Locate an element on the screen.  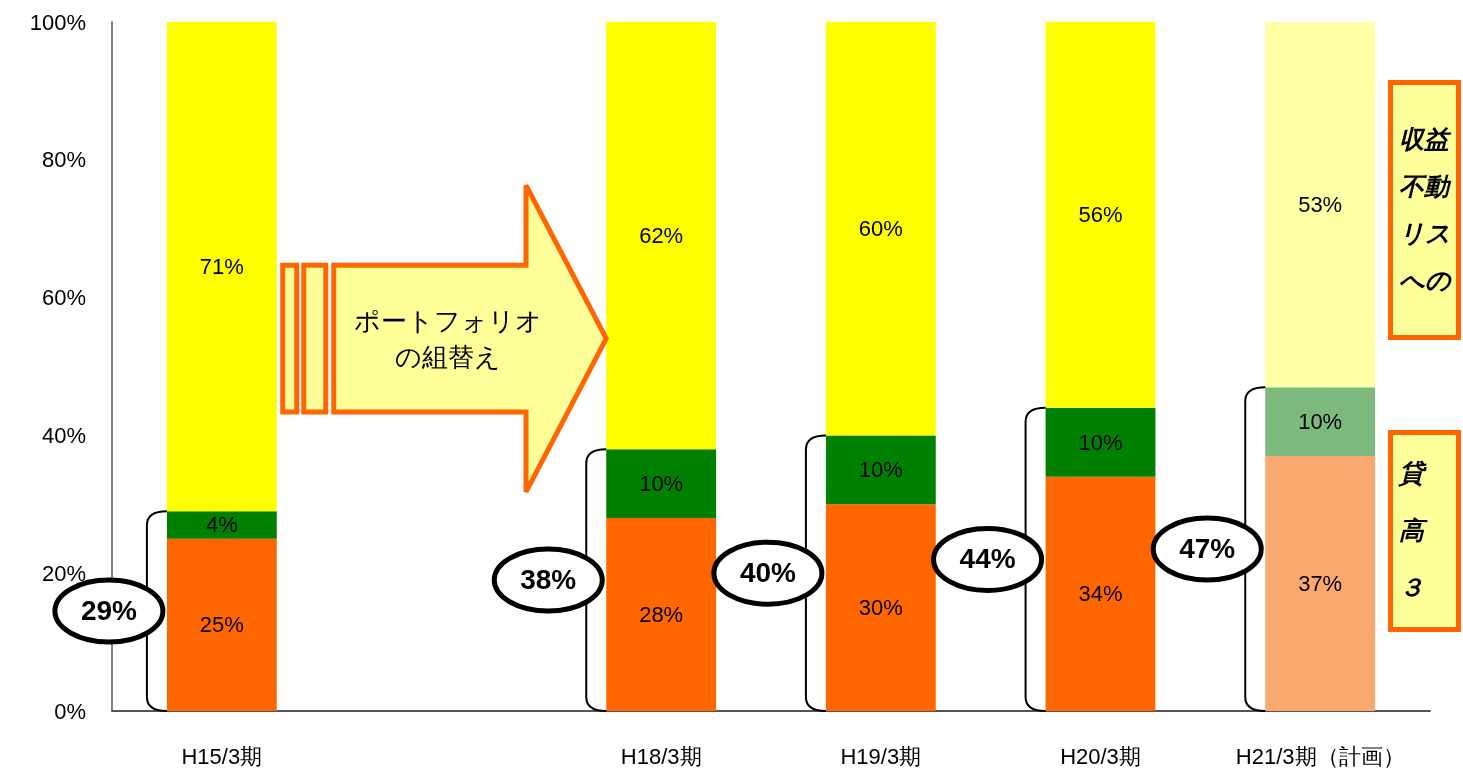
data-label: 60% is located at coordinates (880, 229).